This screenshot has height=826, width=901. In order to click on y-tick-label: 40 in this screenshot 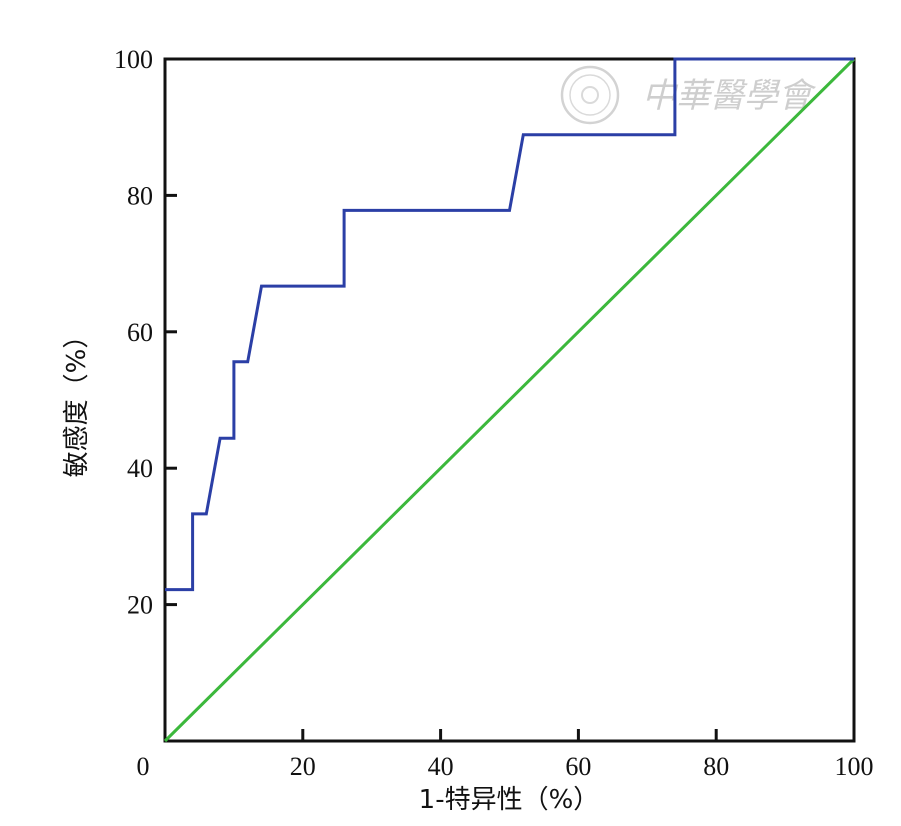, I will do `click(140, 468)`.